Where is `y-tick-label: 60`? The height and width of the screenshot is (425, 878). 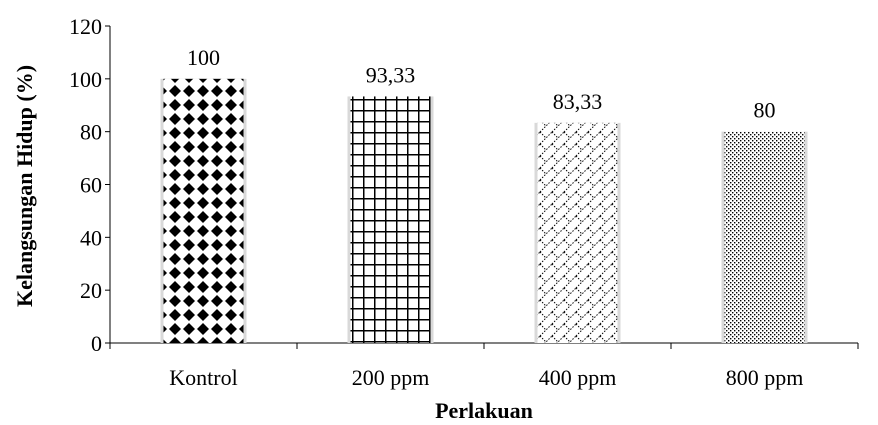
y-tick-label: 60 is located at coordinates (91, 185).